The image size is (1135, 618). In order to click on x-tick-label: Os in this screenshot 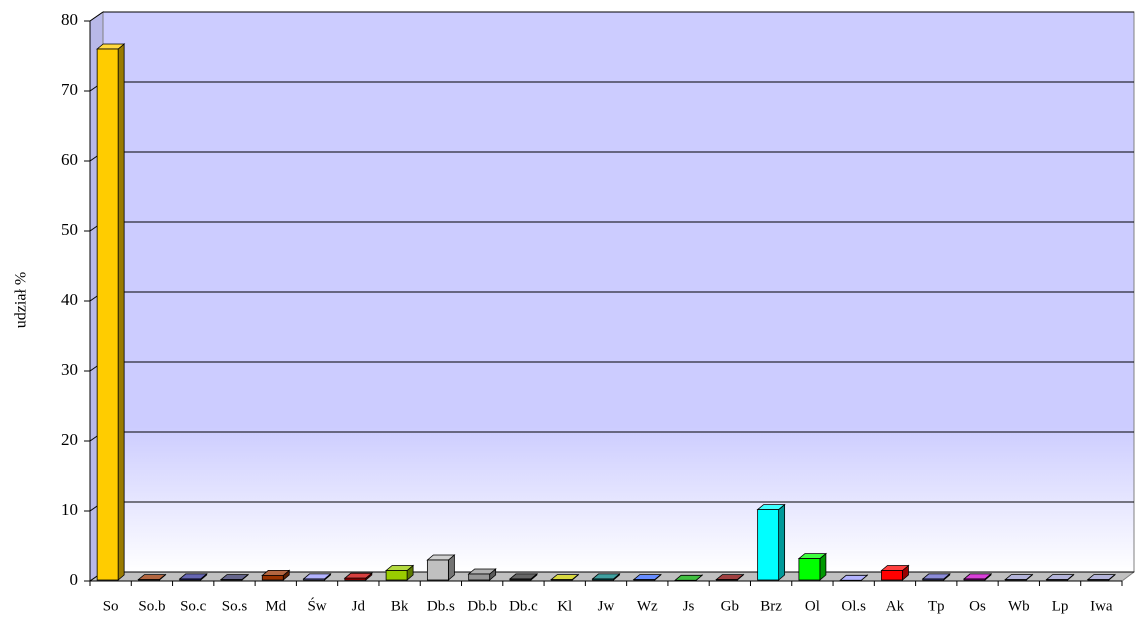, I will do `click(977, 606)`.